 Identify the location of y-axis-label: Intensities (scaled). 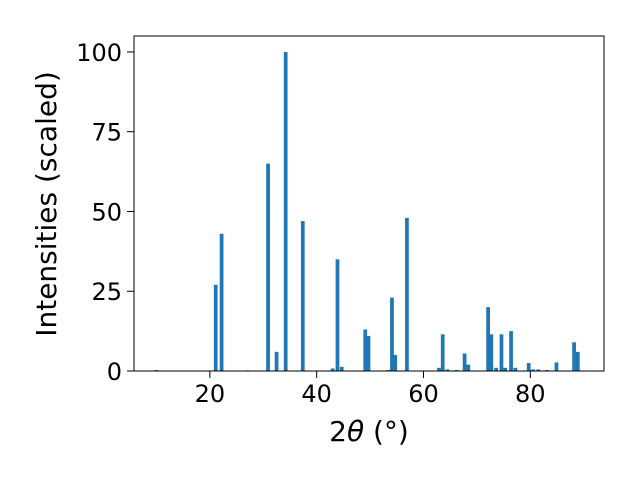
(46, 204).